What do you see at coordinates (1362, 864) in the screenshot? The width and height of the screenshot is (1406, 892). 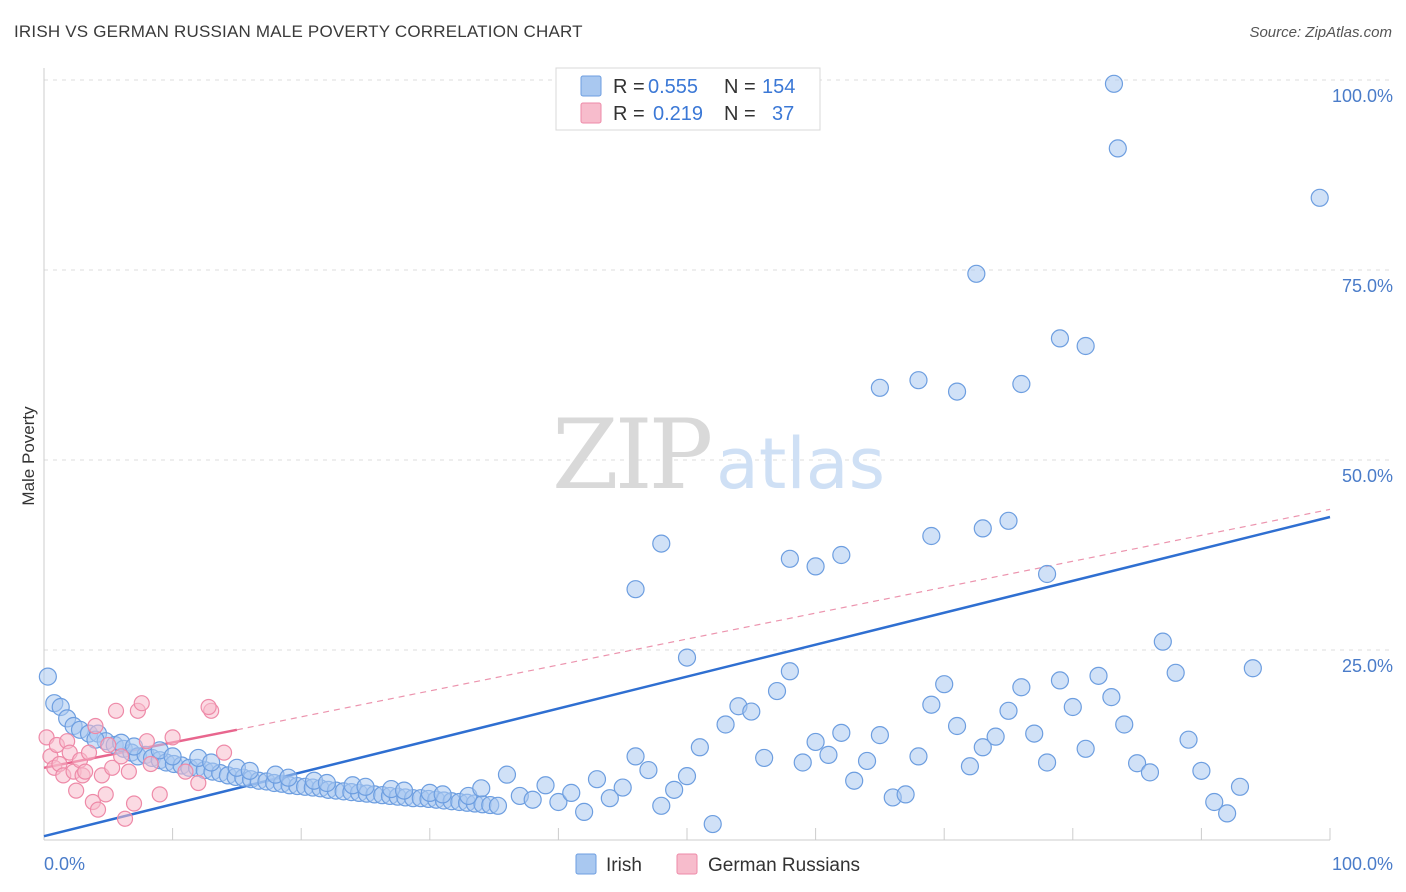 I see `x-tick-label: 100.0%` at bounding box center [1362, 864].